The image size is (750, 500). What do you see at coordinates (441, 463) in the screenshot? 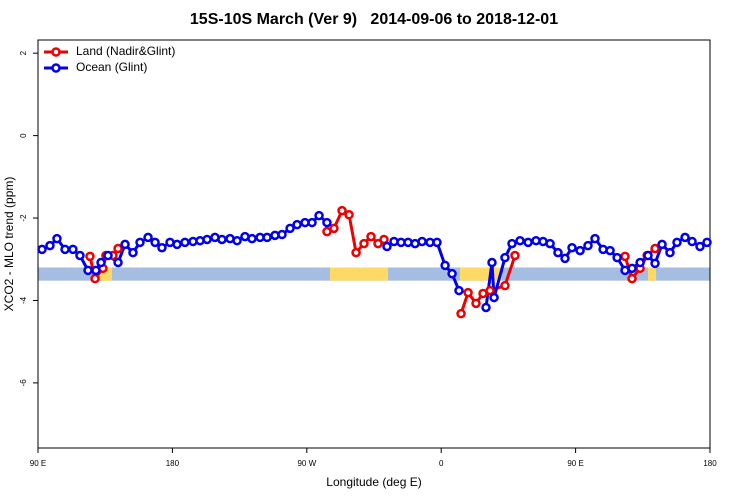
I see `x-tick-label: 0` at bounding box center [441, 463].